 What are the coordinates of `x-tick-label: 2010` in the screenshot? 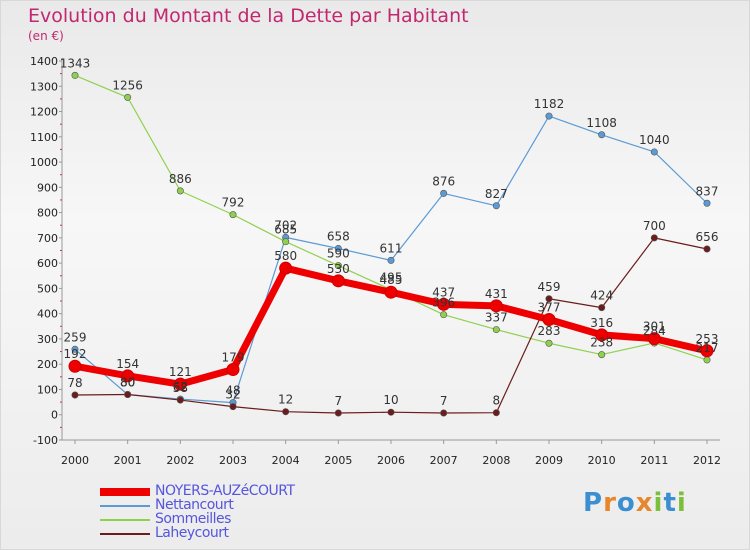 It's located at (602, 460).